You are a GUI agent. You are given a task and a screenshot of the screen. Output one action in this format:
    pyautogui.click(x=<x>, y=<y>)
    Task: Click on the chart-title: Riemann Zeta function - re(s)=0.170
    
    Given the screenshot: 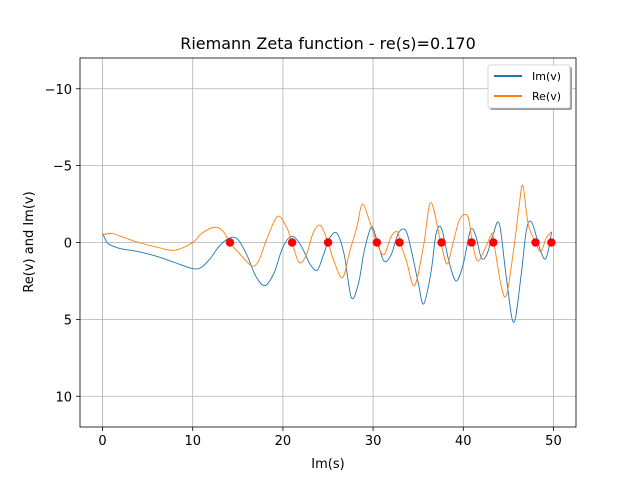 What is the action you would take?
    pyautogui.click(x=328, y=43)
    